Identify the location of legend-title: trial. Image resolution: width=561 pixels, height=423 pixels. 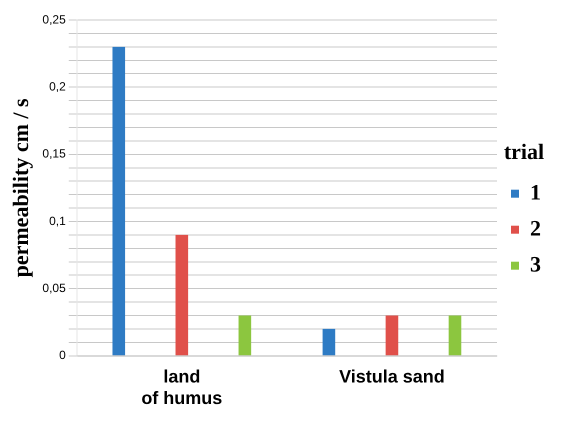
(524, 151).